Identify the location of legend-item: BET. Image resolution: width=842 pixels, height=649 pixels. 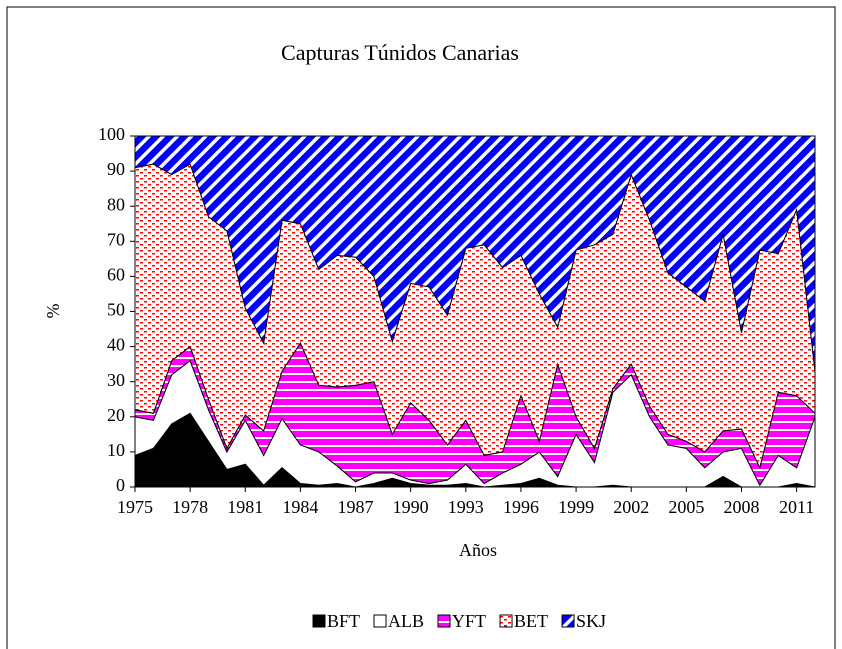
(523, 621).